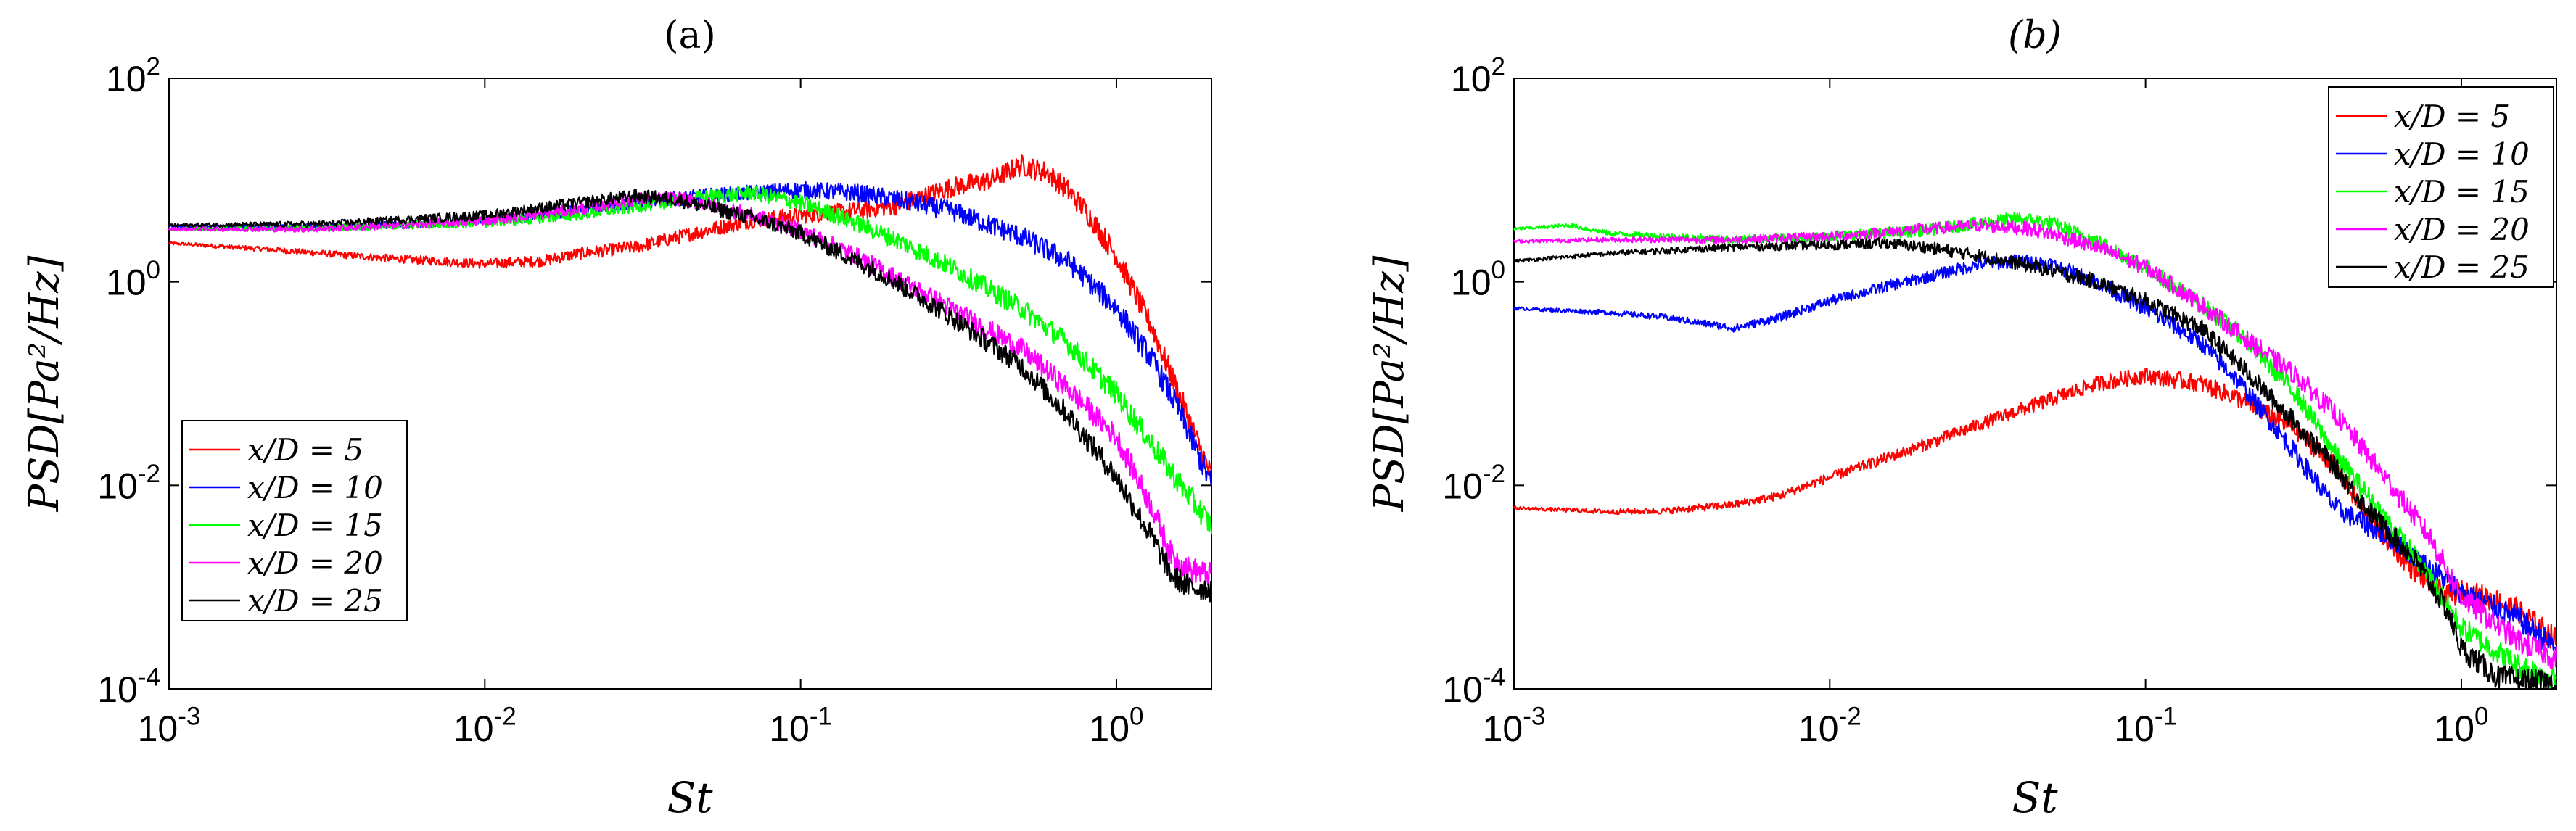  Describe the element at coordinates (2035, 35) in the screenshot. I see `chart-title: (b)` at that location.